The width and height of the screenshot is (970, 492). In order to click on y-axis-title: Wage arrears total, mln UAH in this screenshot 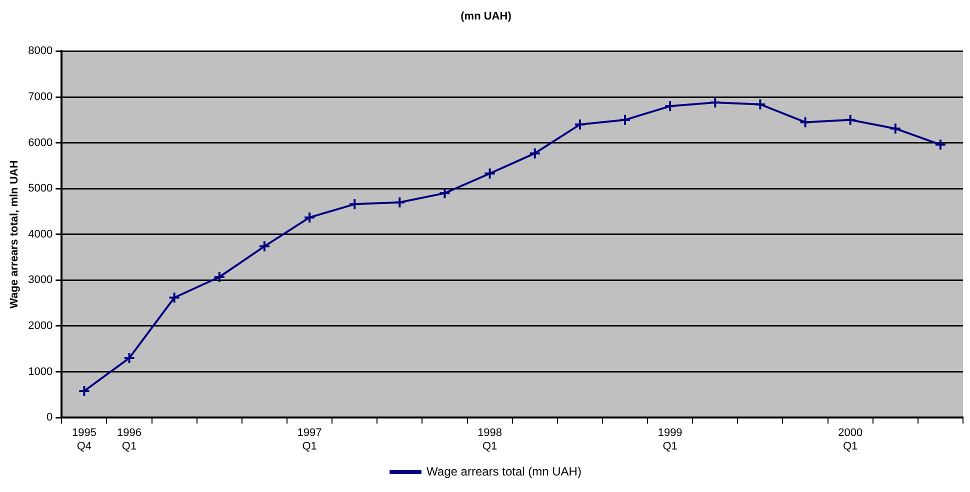, I will do `click(14, 234)`.